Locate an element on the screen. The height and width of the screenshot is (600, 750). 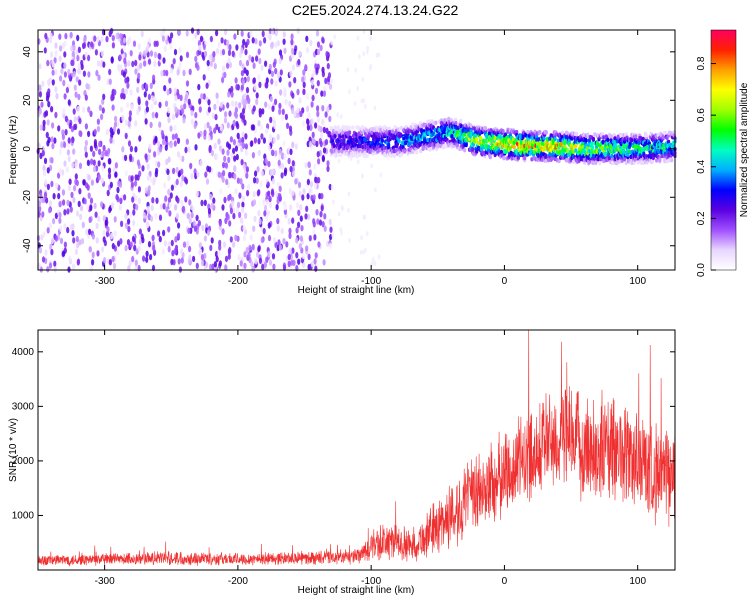
y-tick-label: -20 is located at coordinates (27, 197).